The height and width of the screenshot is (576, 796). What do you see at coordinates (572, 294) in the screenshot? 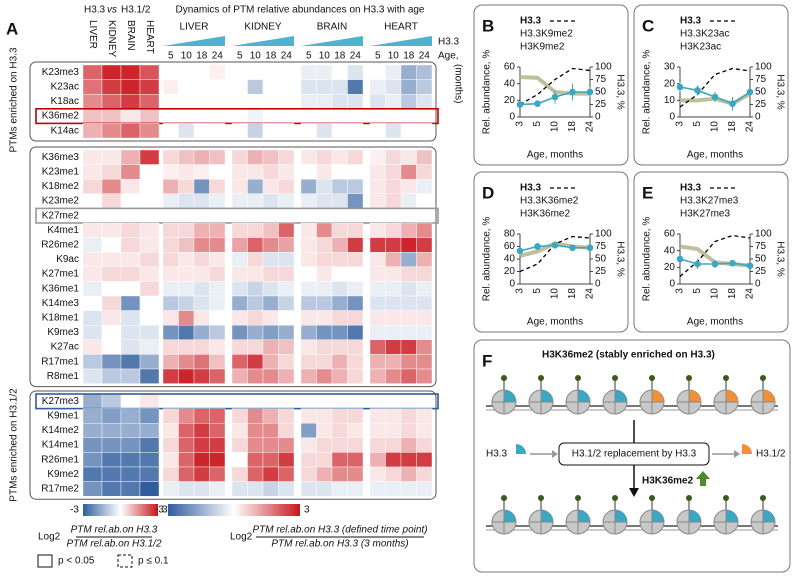
I see `x-tick-label: 18` at bounding box center [572, 294].